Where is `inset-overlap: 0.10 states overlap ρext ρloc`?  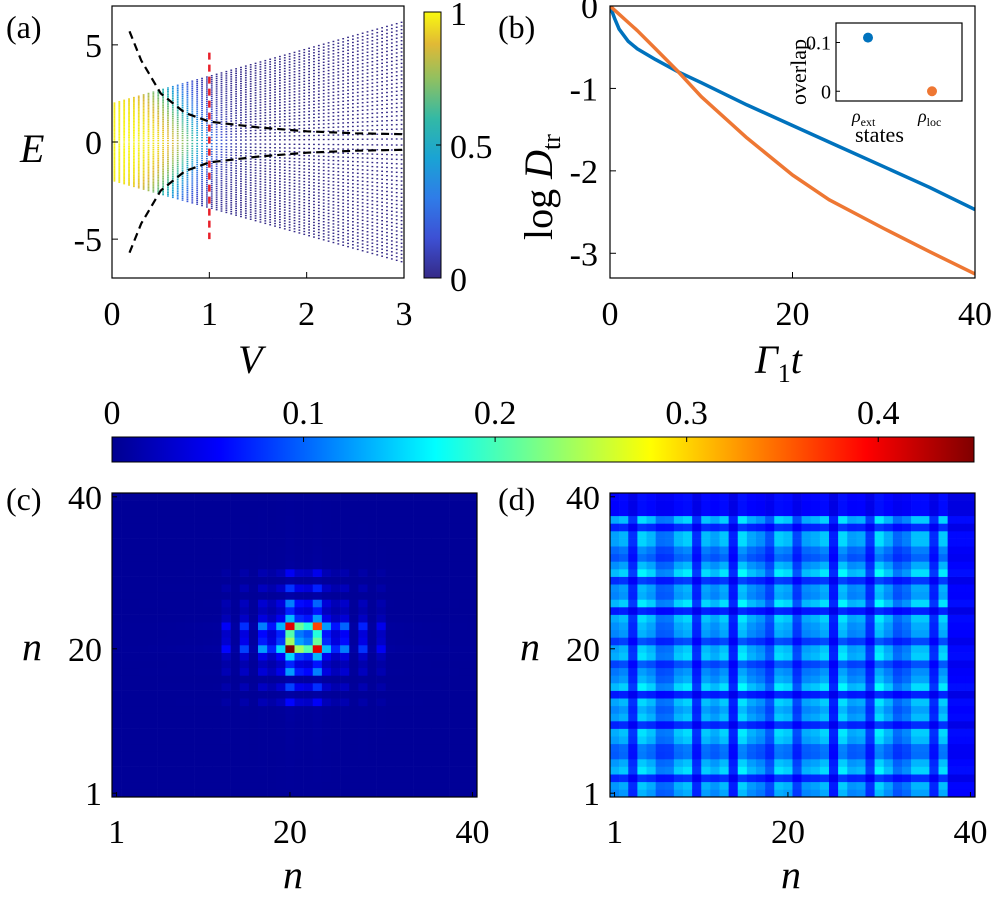 inset-overlap: 0.10 states overlap ρext ρloc is located at coordinates (874, 84).